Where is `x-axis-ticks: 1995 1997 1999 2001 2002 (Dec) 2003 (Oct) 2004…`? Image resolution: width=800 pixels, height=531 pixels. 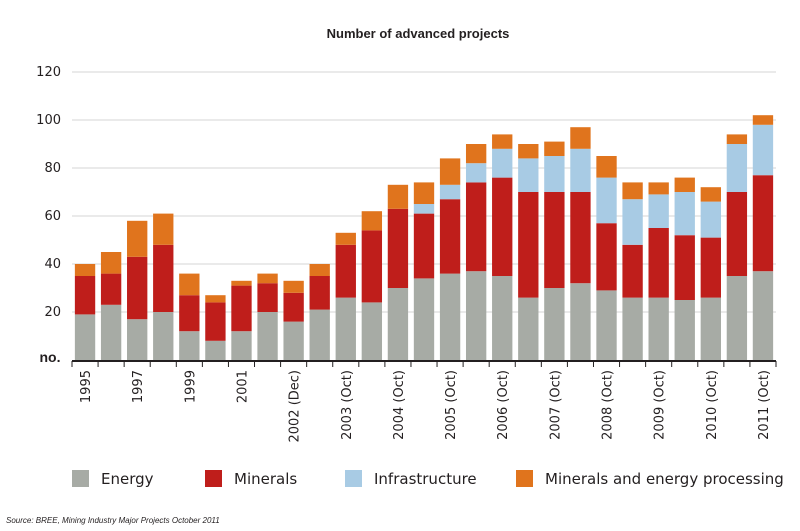
x-axis-ticks: 1995 1997 1999 2001 2002 (Dec) 2003 (Oct) 2004… is located at coordinates (424, 402).